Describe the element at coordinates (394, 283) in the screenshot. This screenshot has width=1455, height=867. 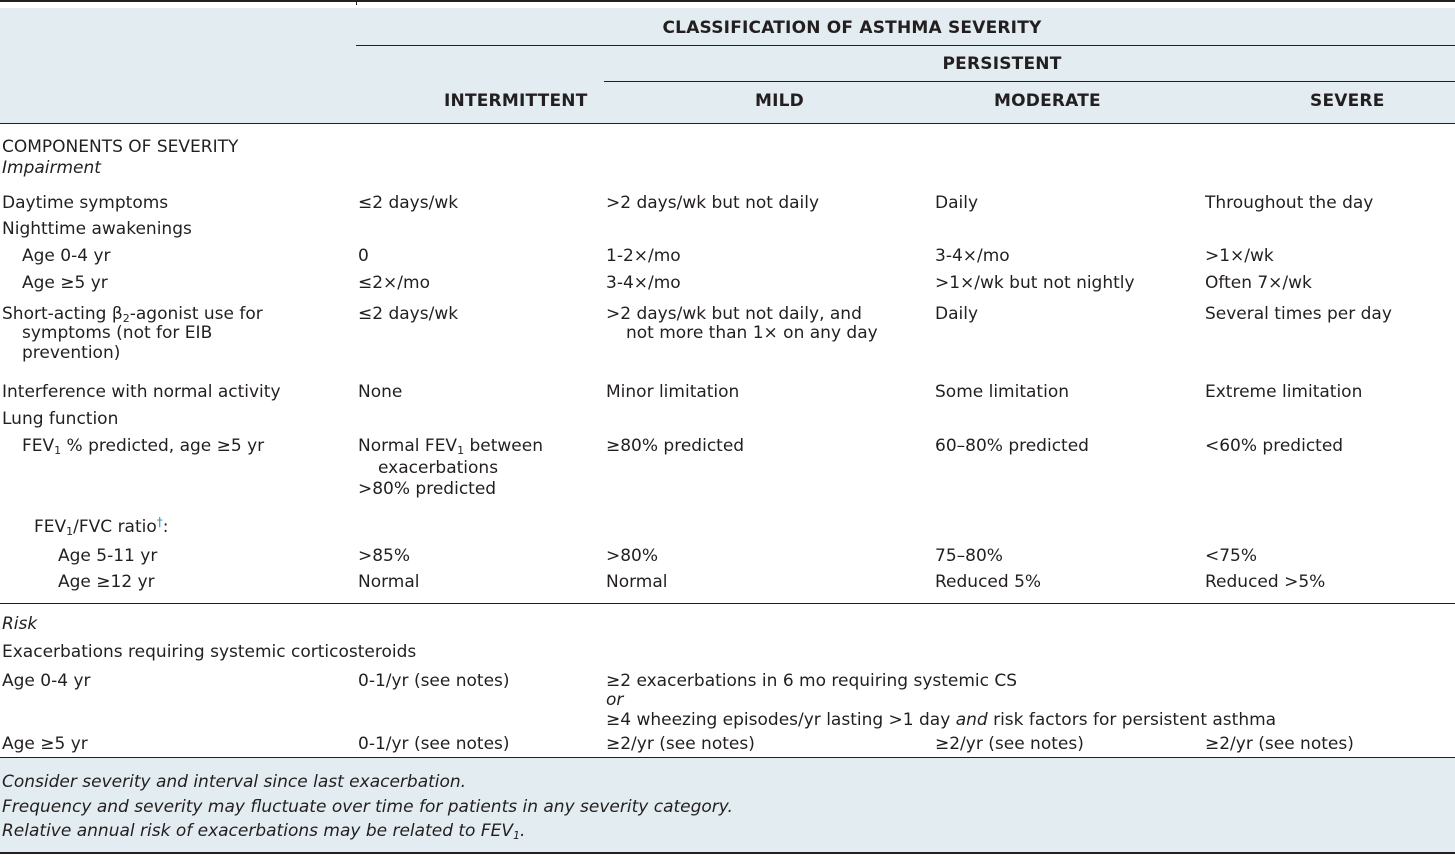
I see `night5-intermittent: ≤2×/mo` at that location.